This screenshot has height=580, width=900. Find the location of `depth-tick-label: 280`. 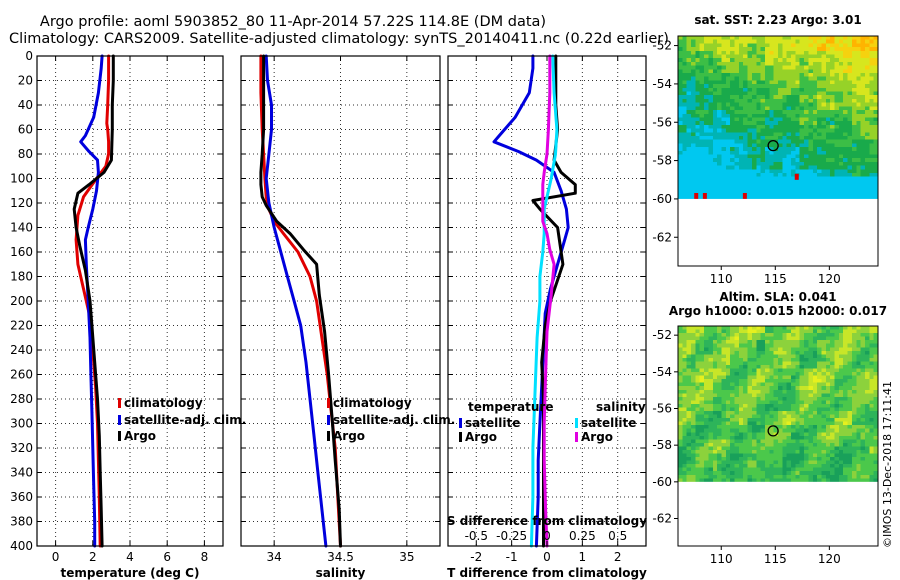

depth-tick-label: 280 is located at coordinates (21, 399).